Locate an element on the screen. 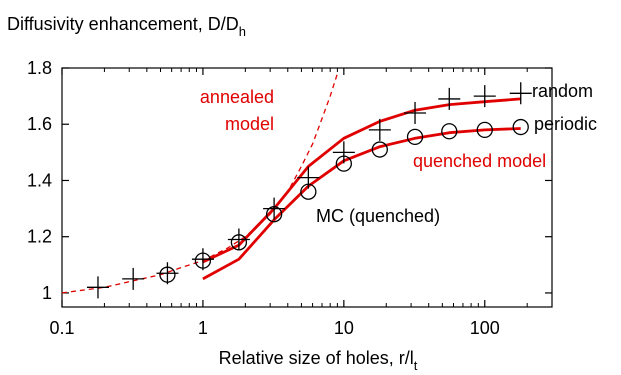 Image resolution: width=621 pixels, height=375 pixels. x-axis-label: Relative size of holes, r/lt is located at coordinates (318, 360).